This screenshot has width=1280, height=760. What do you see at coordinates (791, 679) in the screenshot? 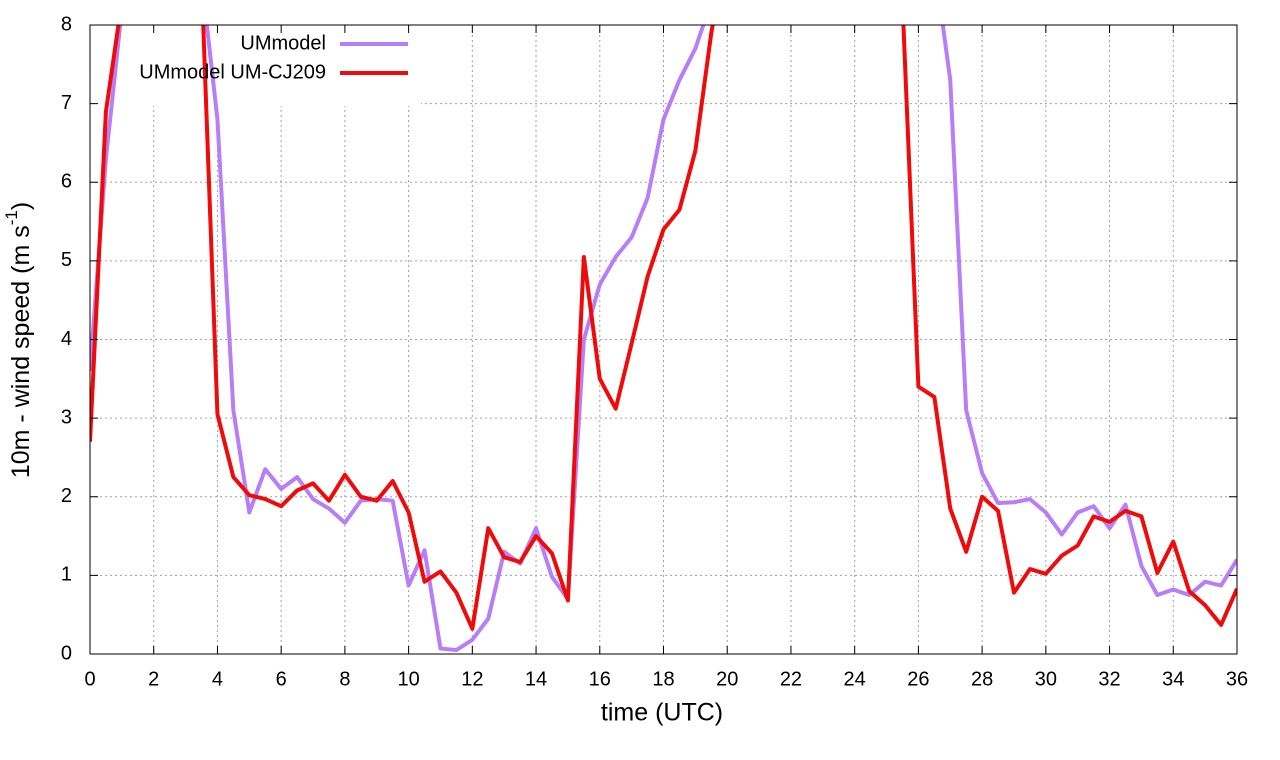
I see `x-tick-label: 22` at bounding box center [791, 679].